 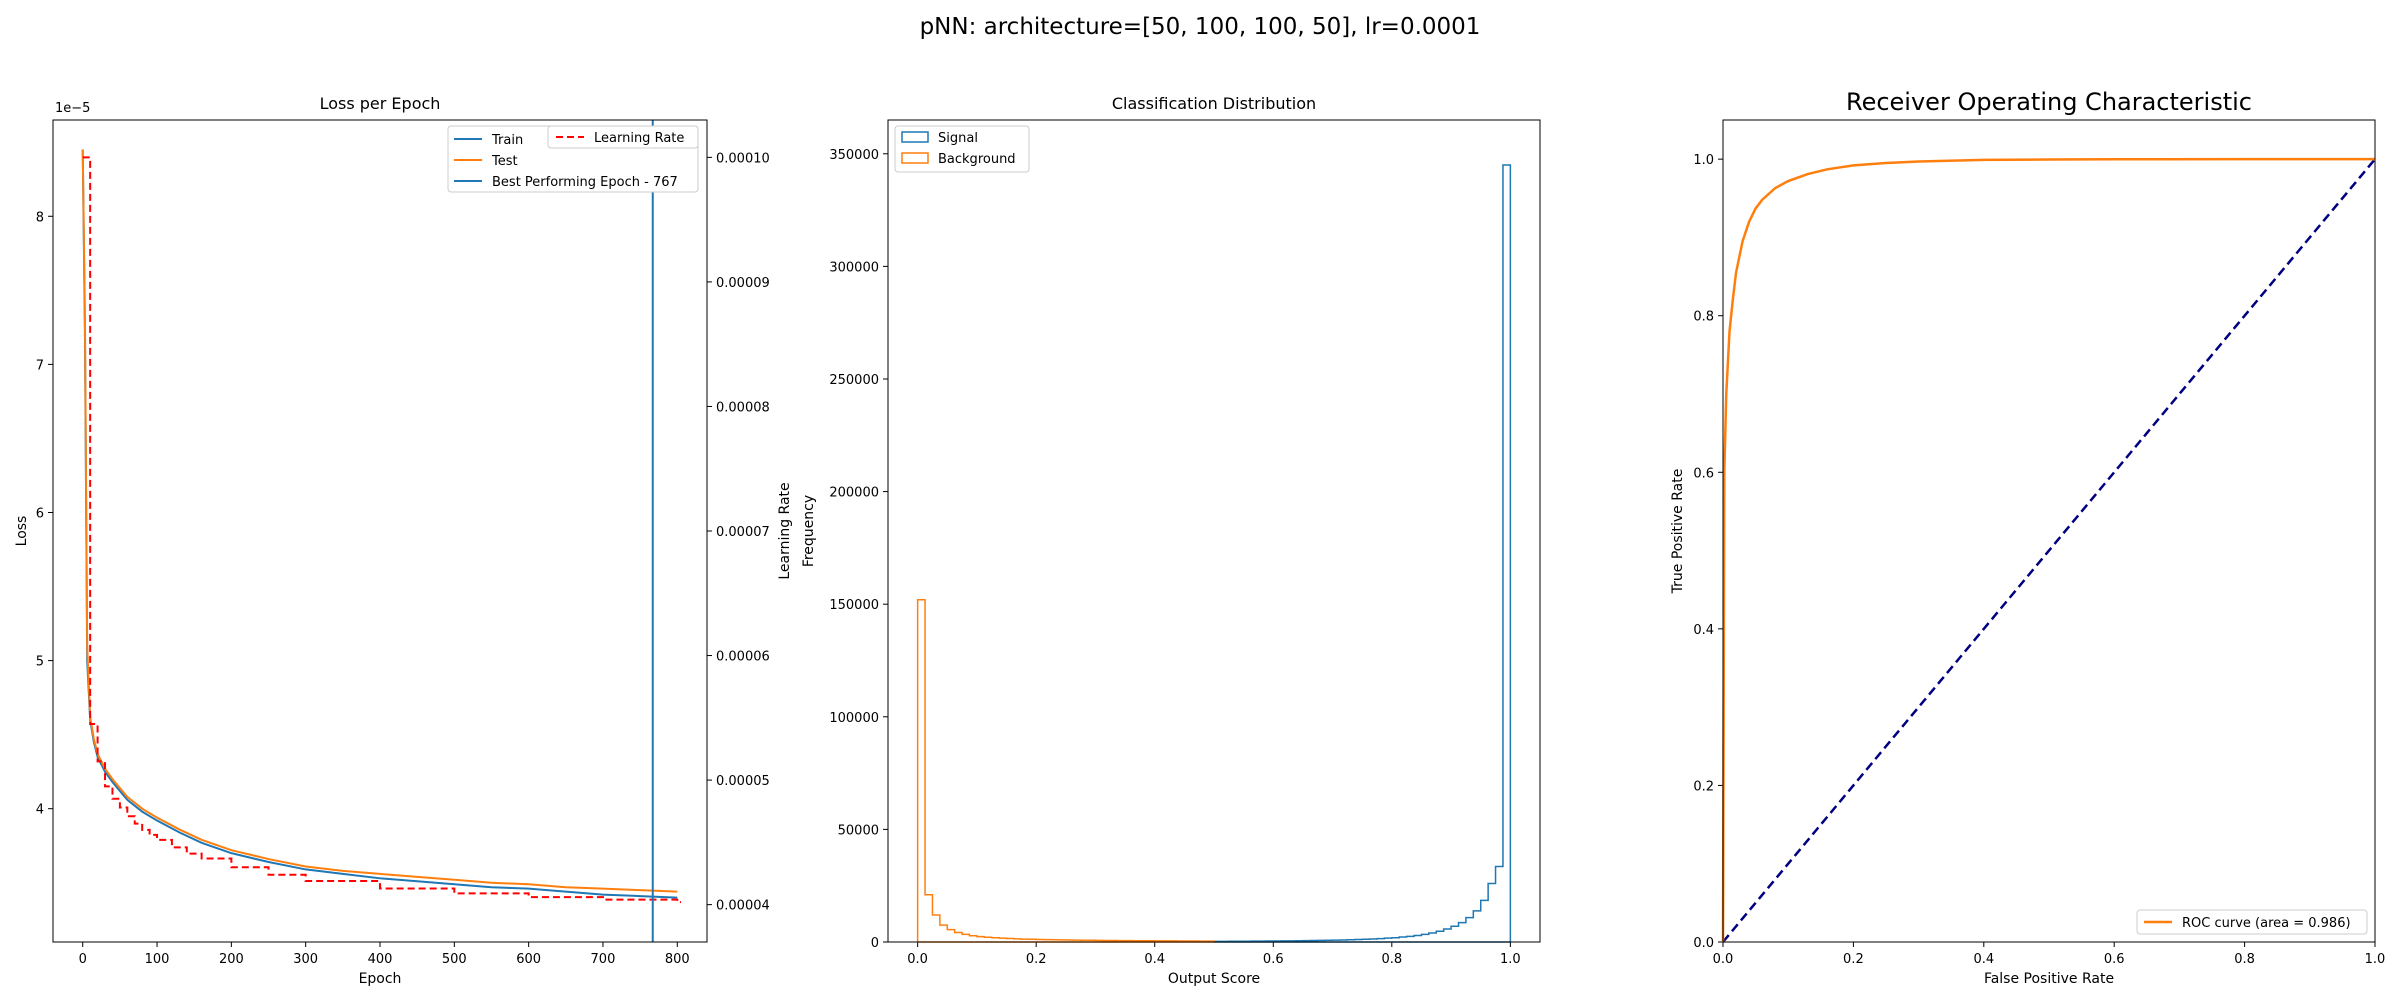 What do you see at coordinates (1678, 532) in the screenshot?
I see `roc-ylabel: True Positive Rate` at bounding box center [1678, 532].